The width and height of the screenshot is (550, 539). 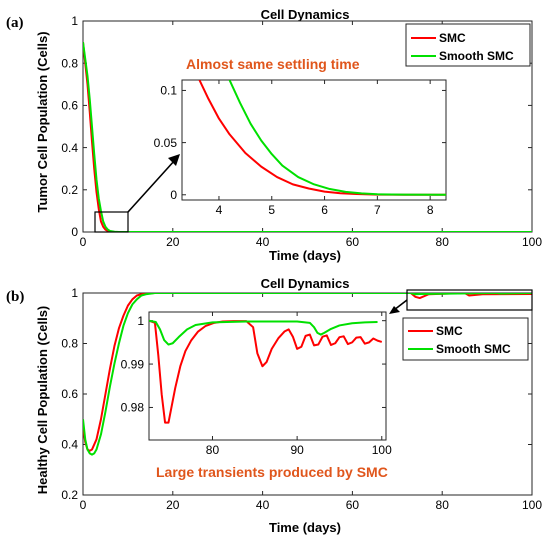 I want to click on panel-b-inset-line-smc, so click(x=266, y=371).